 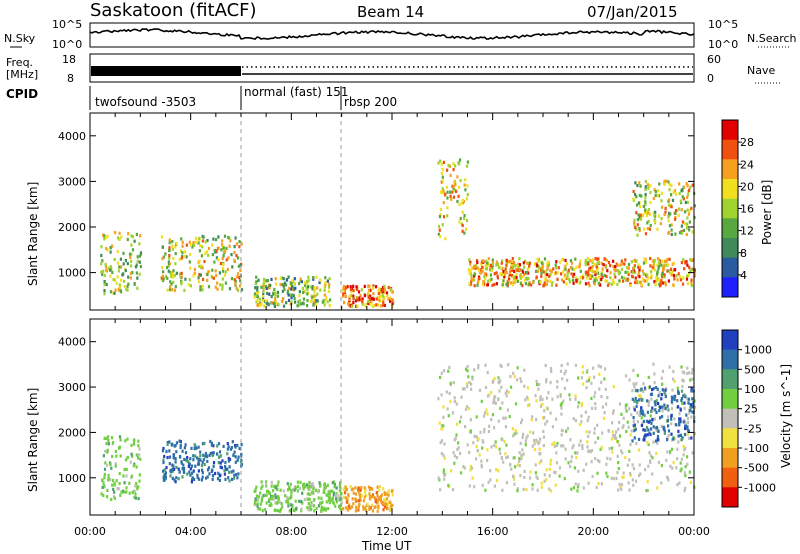 What do you see at coordinates (72, 136) in the screenshot?
I see `y-tick-label: 4000` at bounding box center [72, 136].